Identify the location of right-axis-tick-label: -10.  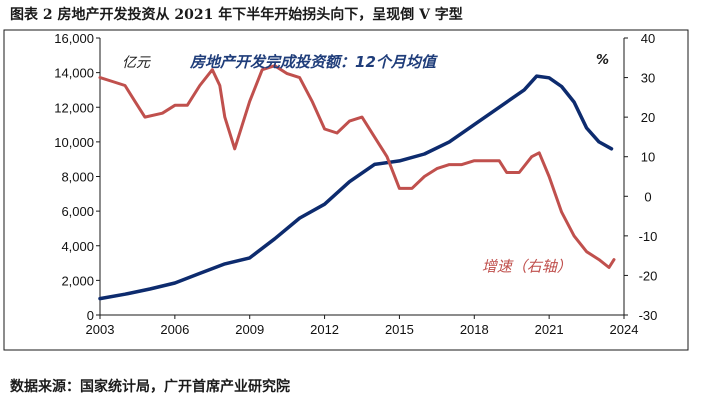
(648, 236).